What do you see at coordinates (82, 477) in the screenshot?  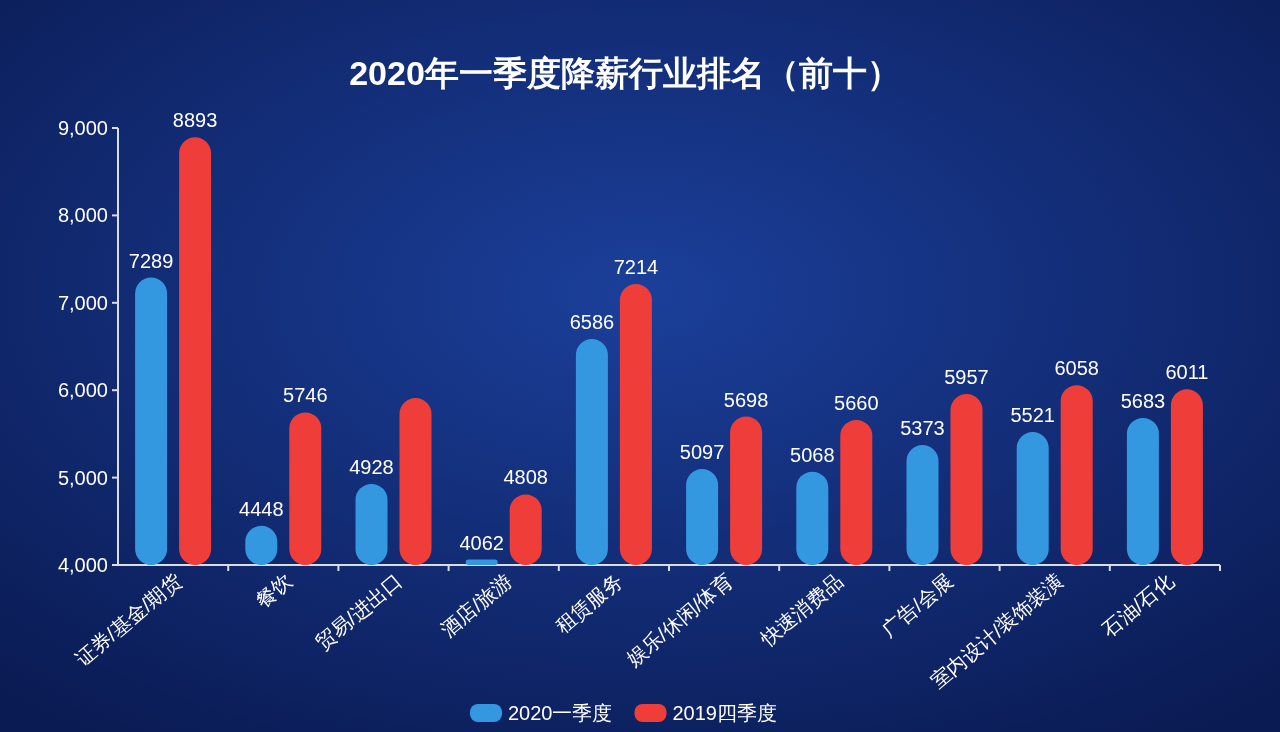 I see `y-tick-label: 5,000` at bounding box center [82, 477].